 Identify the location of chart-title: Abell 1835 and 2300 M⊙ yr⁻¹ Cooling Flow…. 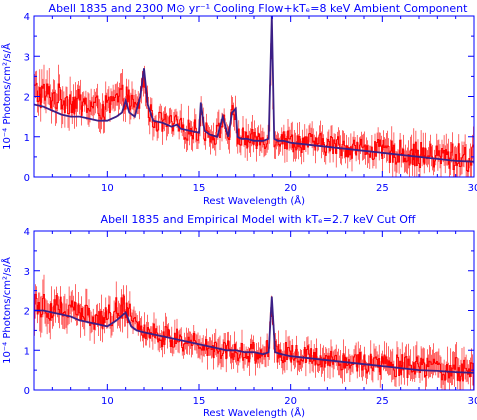
(259, 8).